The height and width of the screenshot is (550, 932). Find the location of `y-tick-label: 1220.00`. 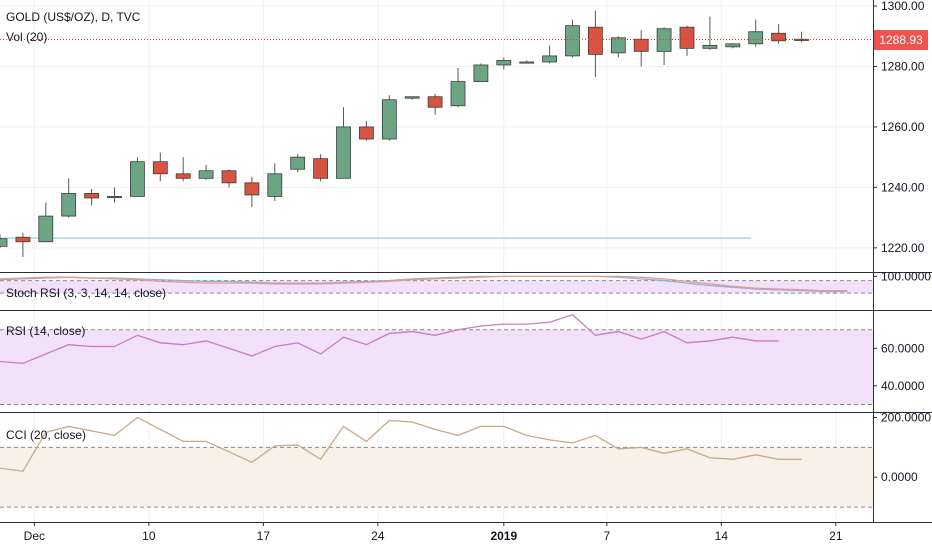

y-tick-label: 1220.00 is located at coordinates (903, 248).